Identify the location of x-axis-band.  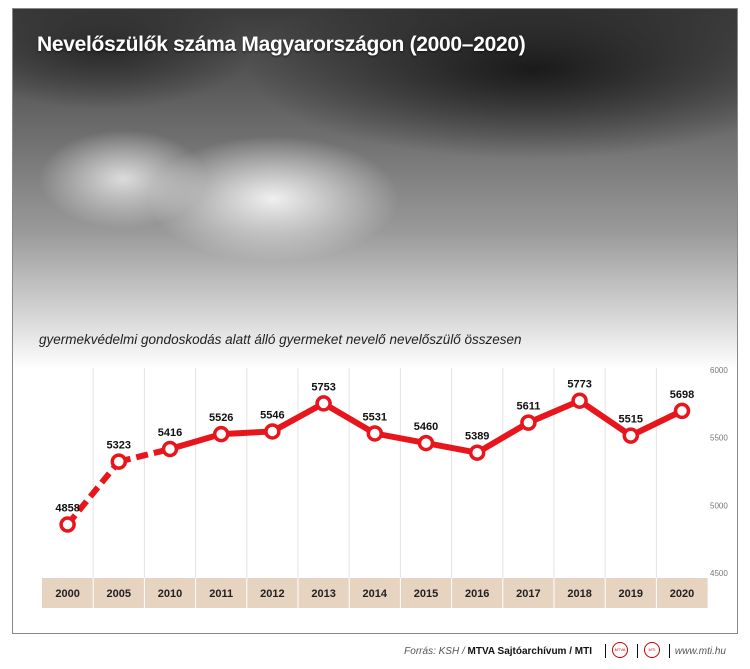
(375, 593).